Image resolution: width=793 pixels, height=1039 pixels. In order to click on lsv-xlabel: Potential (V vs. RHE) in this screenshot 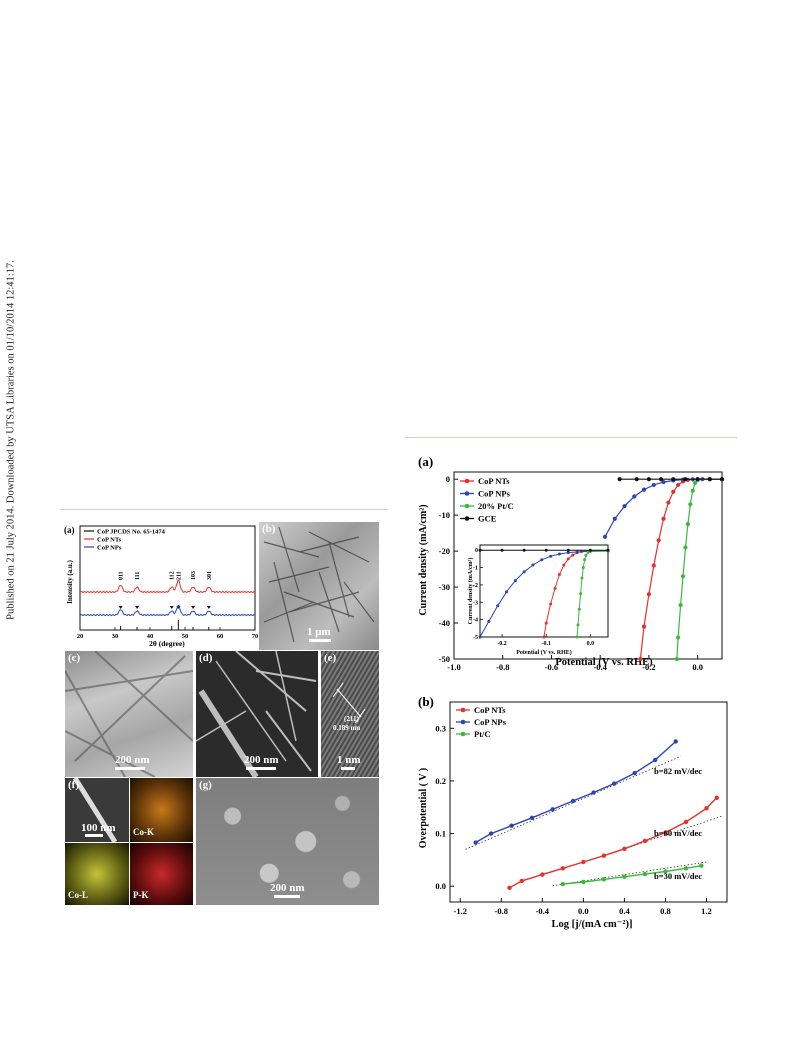, I will do `click(604, 662)`.